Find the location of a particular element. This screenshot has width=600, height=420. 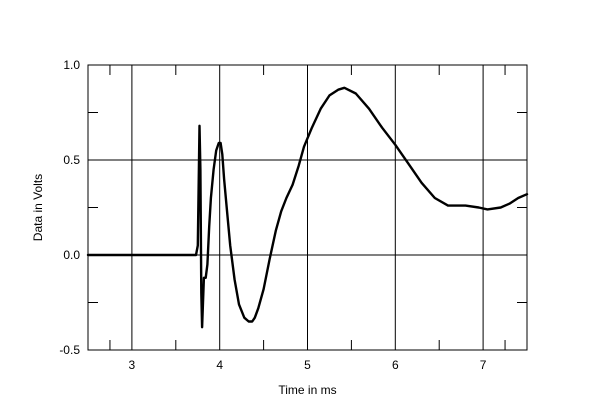

x-axis-title: Time in ms is located at coordinates (307, 390).